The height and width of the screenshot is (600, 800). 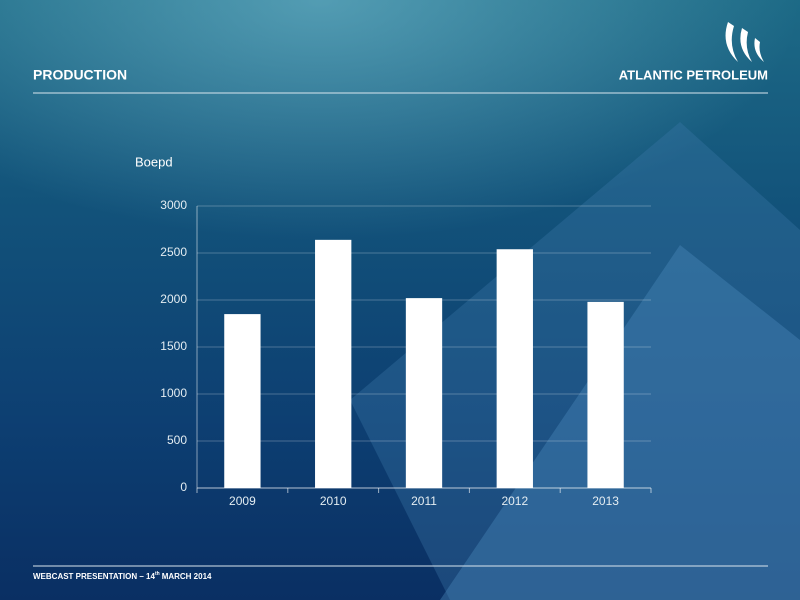 I want to click on x-tick-label: 2011, so click(x=424, y=501).